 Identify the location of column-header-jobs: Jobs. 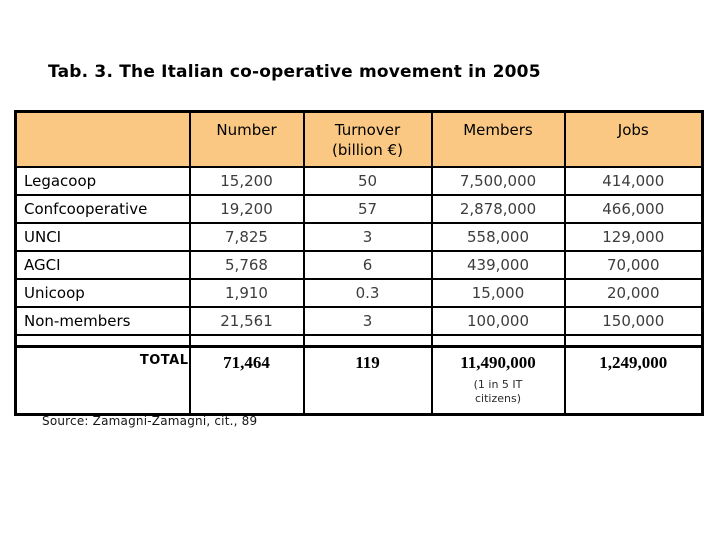
(633, 139).